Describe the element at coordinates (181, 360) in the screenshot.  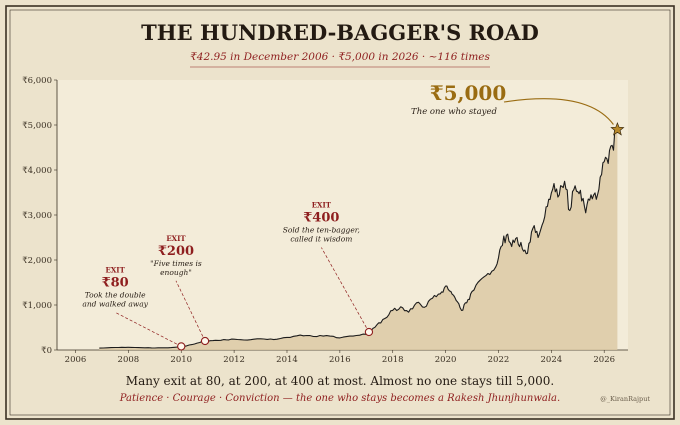
I see `x-tick-label: 2010` at that location.